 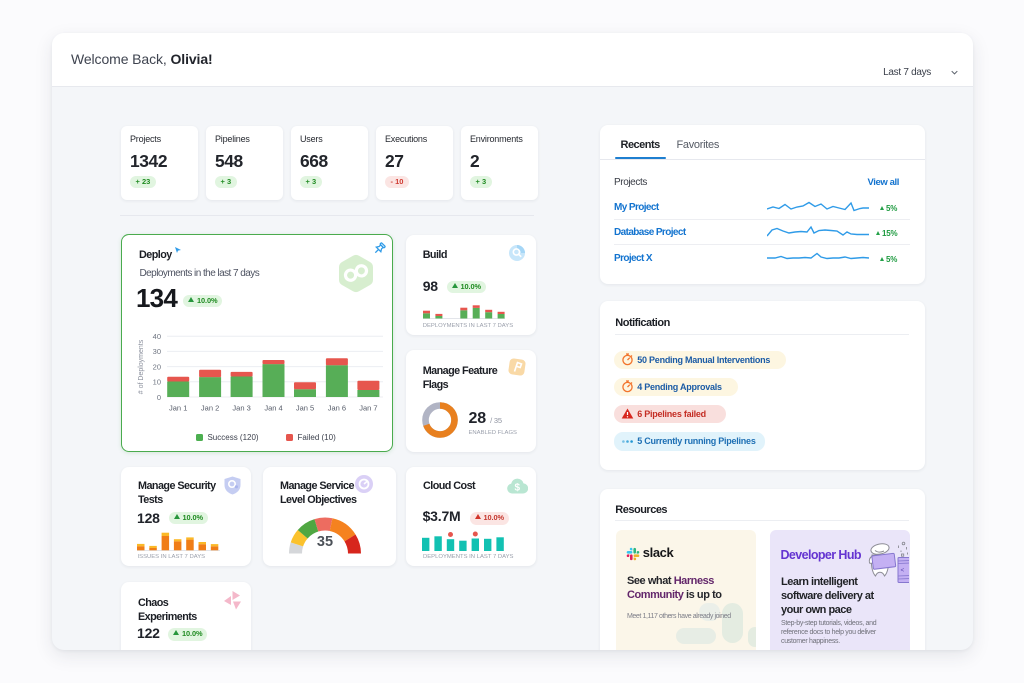 What do you see at coordinates (210, 408) in the screenshot?
I see `svg-text: Jan 2` at bounding box center [210, 408].